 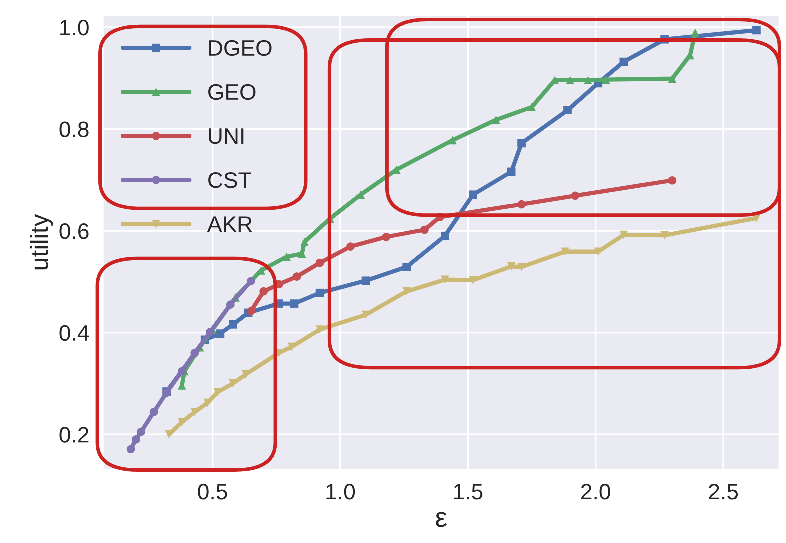 What do you see at coordinates (240, 48) in the screenshot?
I see `legend-label: DGEO` at bounding box center [240, 48].